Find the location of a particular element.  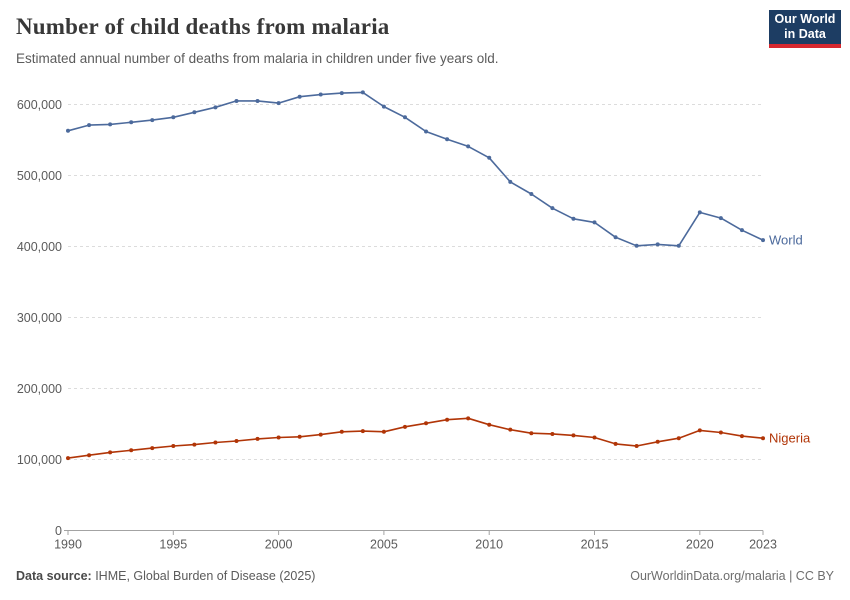

world-series-label: World is located at coordinates (786, 240).